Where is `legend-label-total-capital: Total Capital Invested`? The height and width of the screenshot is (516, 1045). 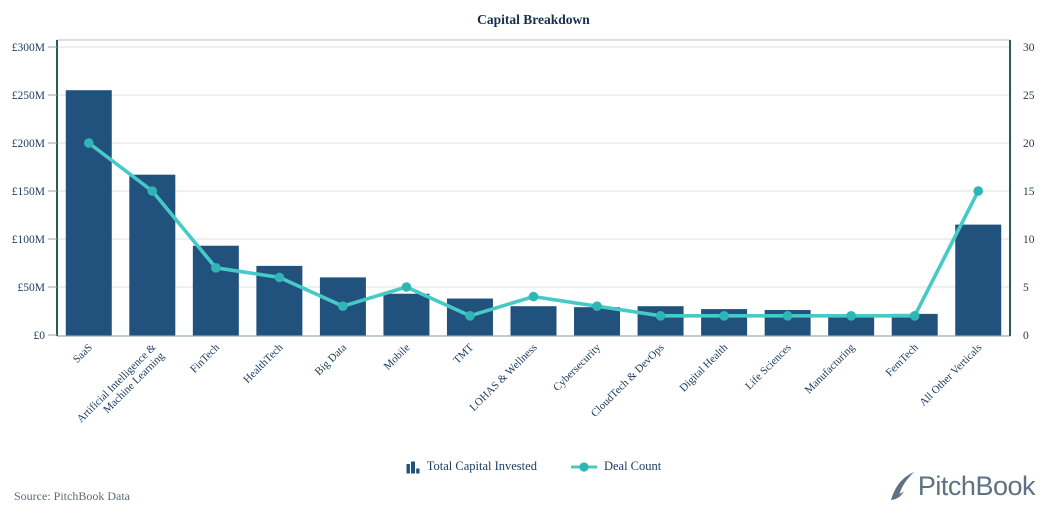 legend-label-total-capital: Total Capital Invested is located at coordinates (481, 466).